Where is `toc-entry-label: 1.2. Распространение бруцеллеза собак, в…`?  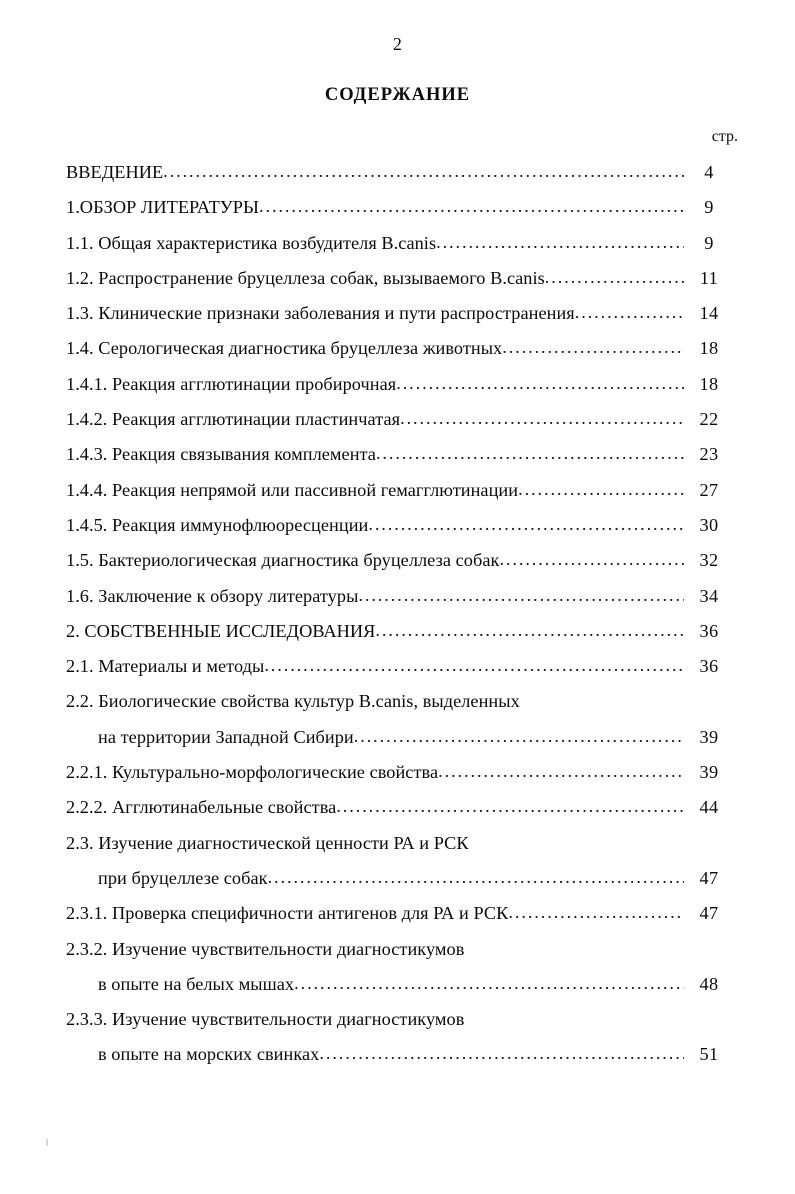
toc-entry-label: 1.2. Распространение бруцеллеза собак, в… is located at coordinates (305, 277).